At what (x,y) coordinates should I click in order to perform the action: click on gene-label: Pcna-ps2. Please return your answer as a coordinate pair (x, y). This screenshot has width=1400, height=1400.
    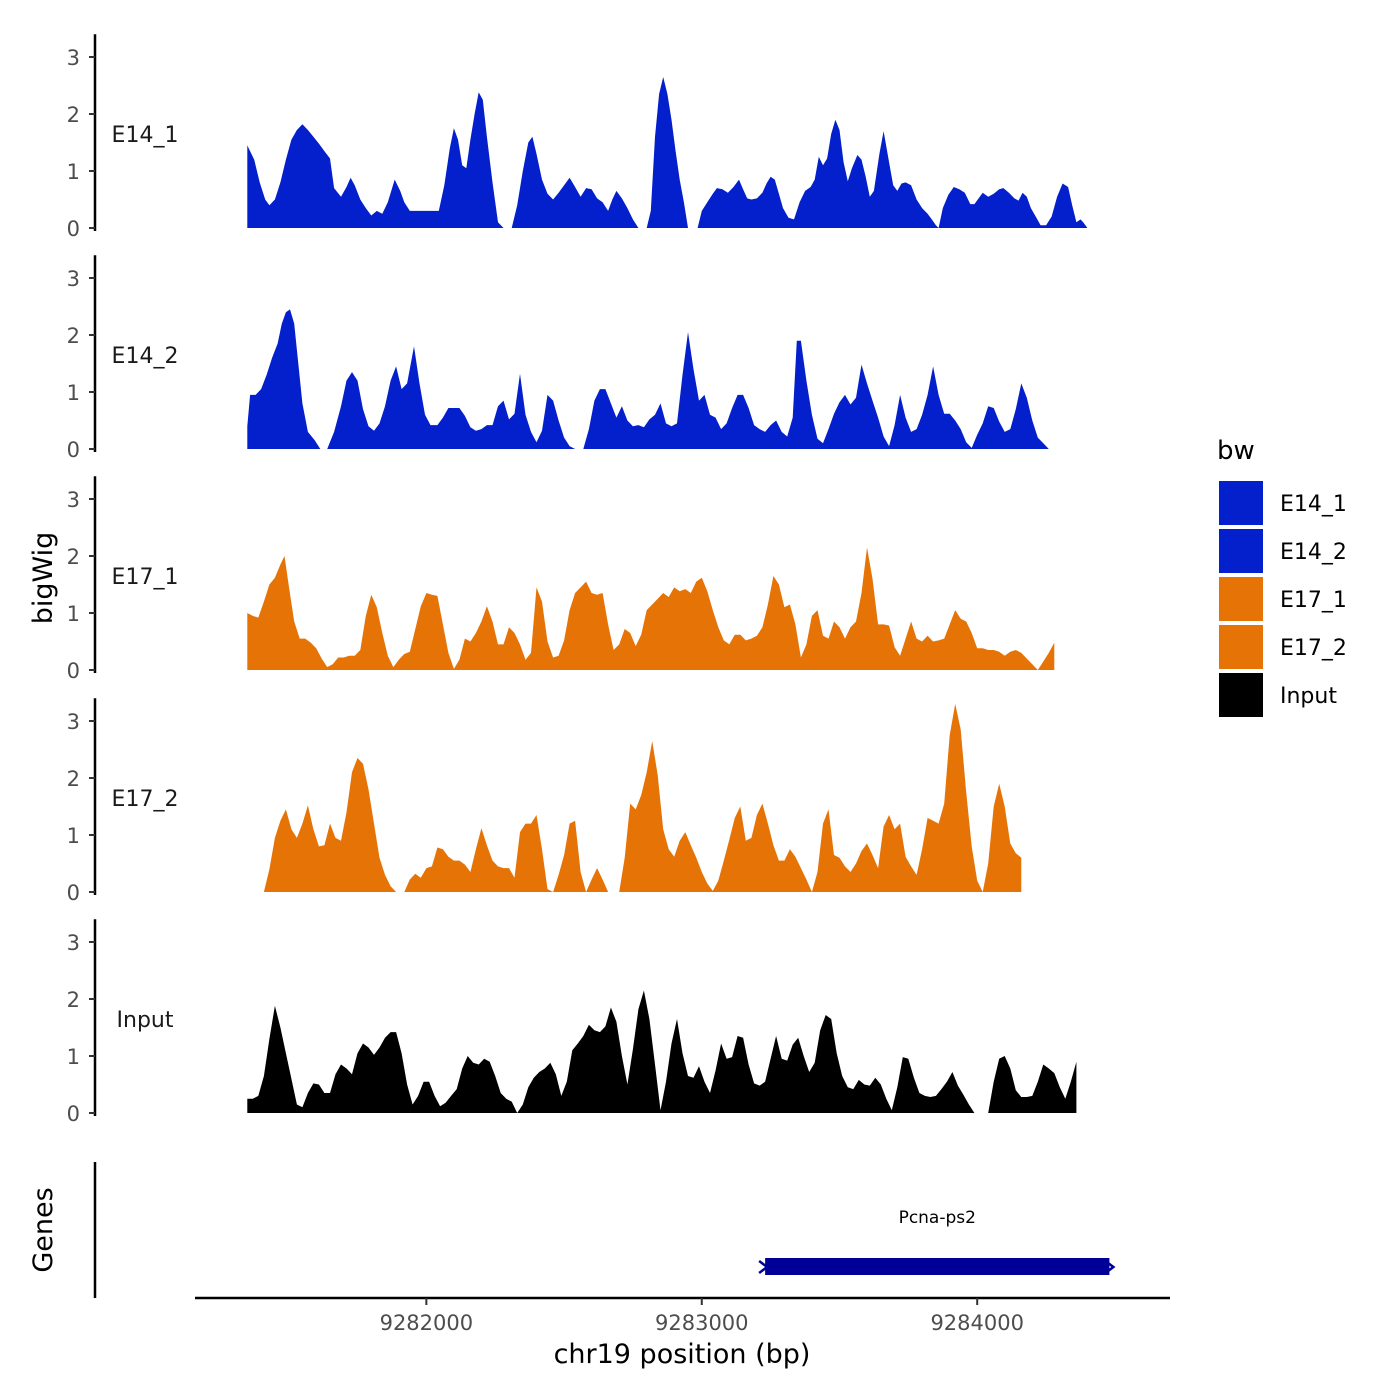
    Looking at the image, I should click on (937, 1218).